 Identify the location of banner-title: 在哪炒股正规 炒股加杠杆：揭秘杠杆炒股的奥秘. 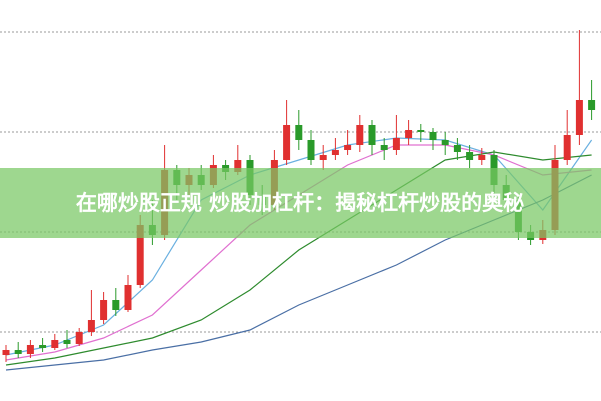
(300, 203).